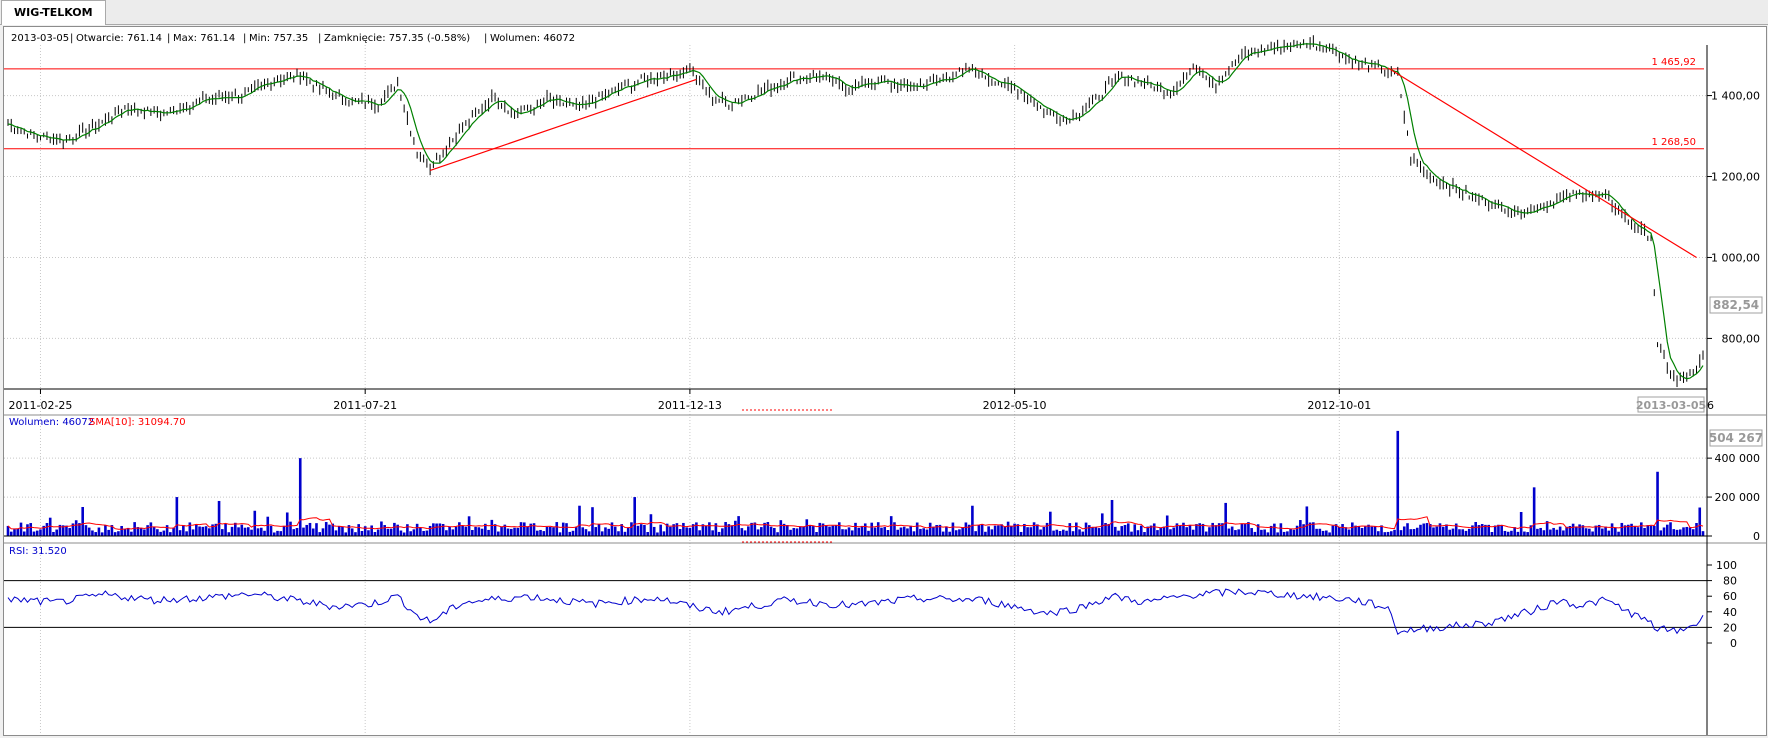 The width and height of the screenshot is (1768, 738). What do you see at coordinates (319, 38) in the screenshot?
I see `info-sep-4: |` at bounding box center [319, 38].